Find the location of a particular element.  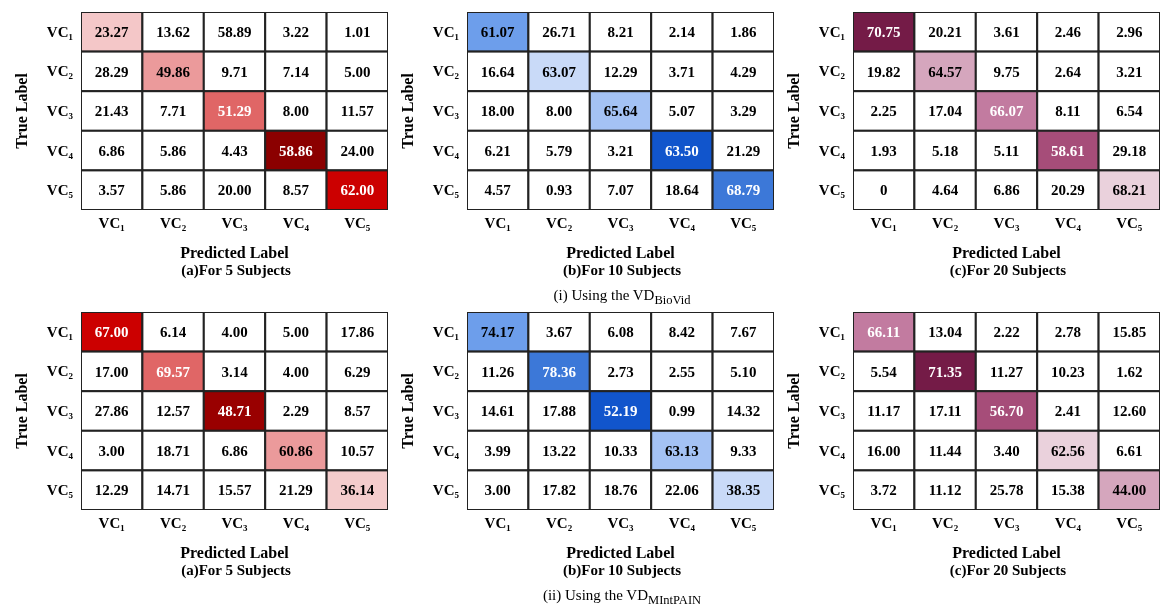

data-label: 52.19 is located at coordinates (620, 411).